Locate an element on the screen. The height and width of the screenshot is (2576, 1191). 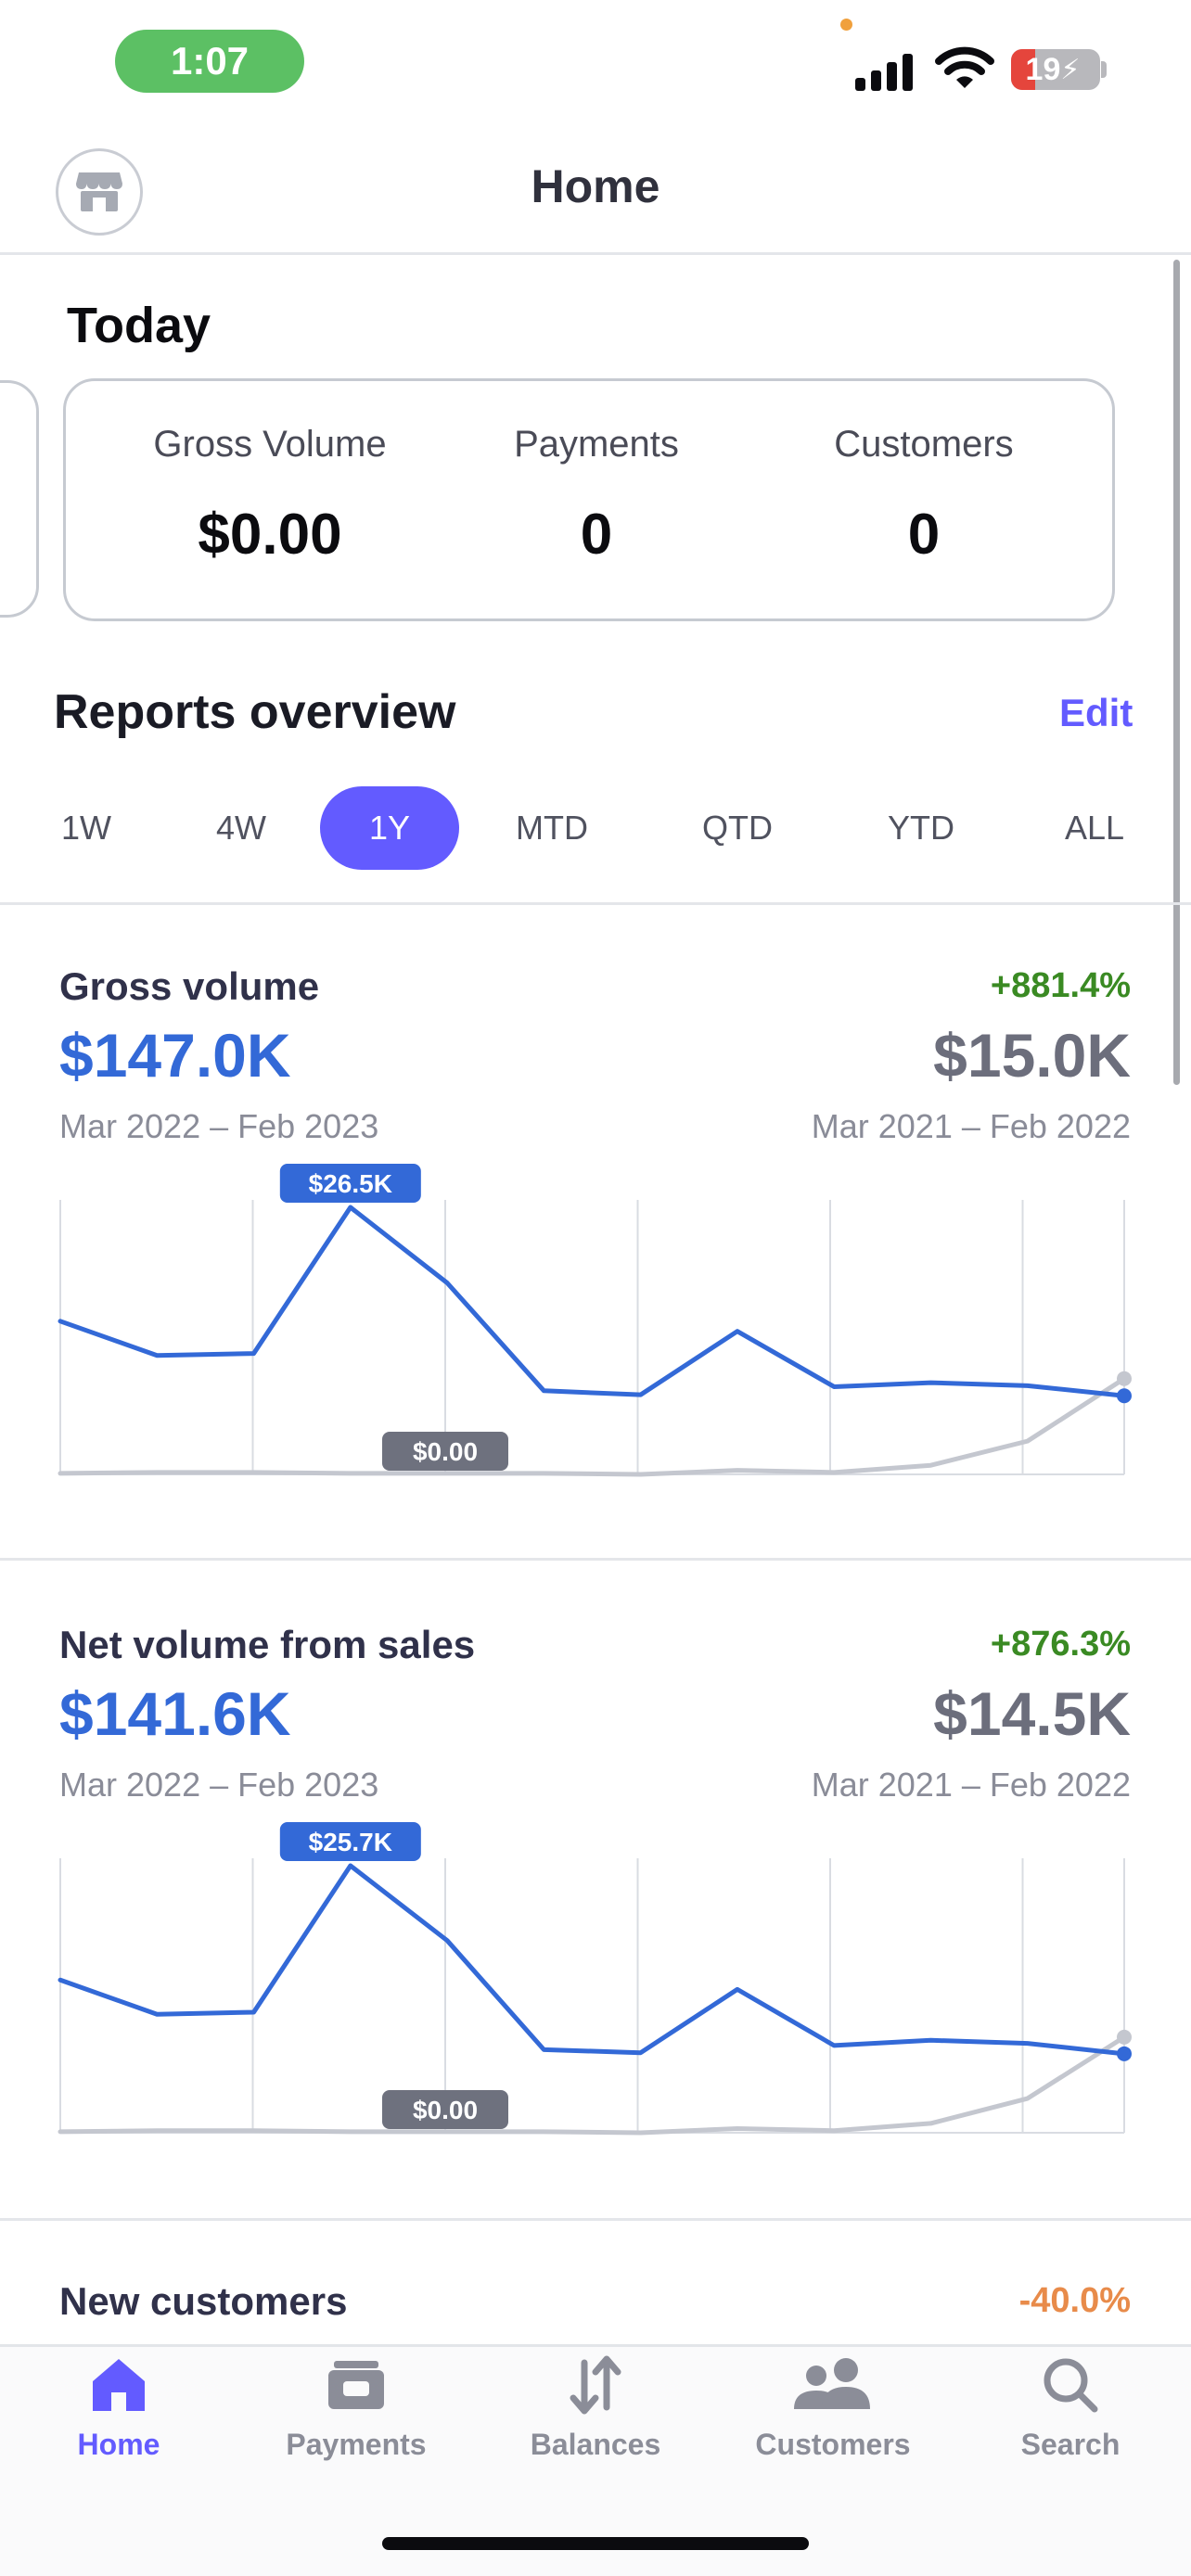
header-divider is located at coordinates (595, 254).